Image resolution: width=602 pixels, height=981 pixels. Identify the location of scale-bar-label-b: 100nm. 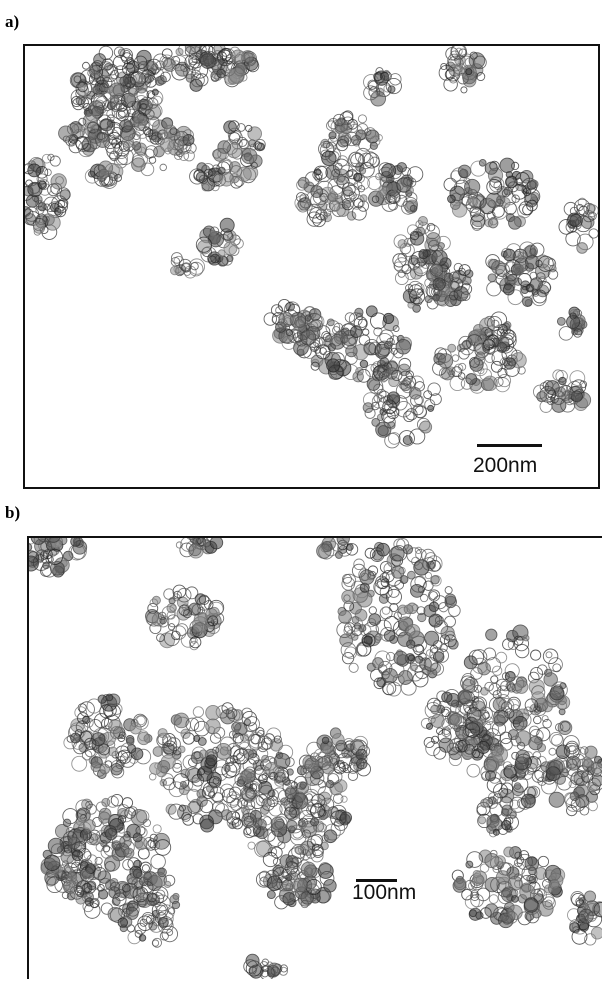
(384, 892).